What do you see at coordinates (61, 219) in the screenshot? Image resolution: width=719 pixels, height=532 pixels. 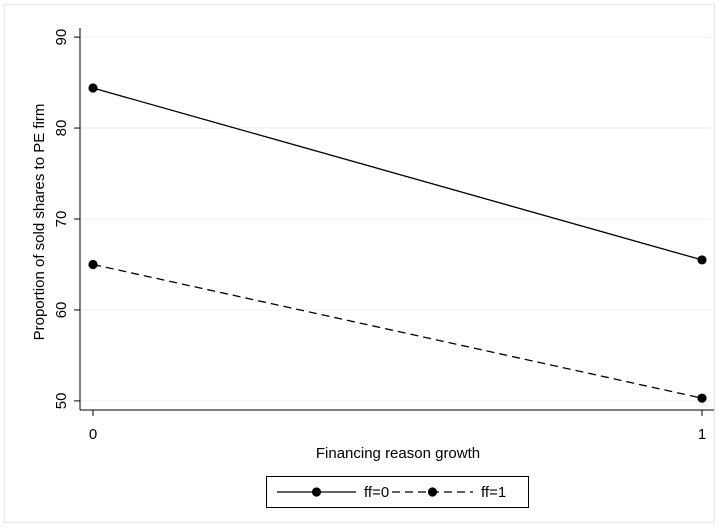 I see `y-tick-label: 70` at bounding box center [61, 219].